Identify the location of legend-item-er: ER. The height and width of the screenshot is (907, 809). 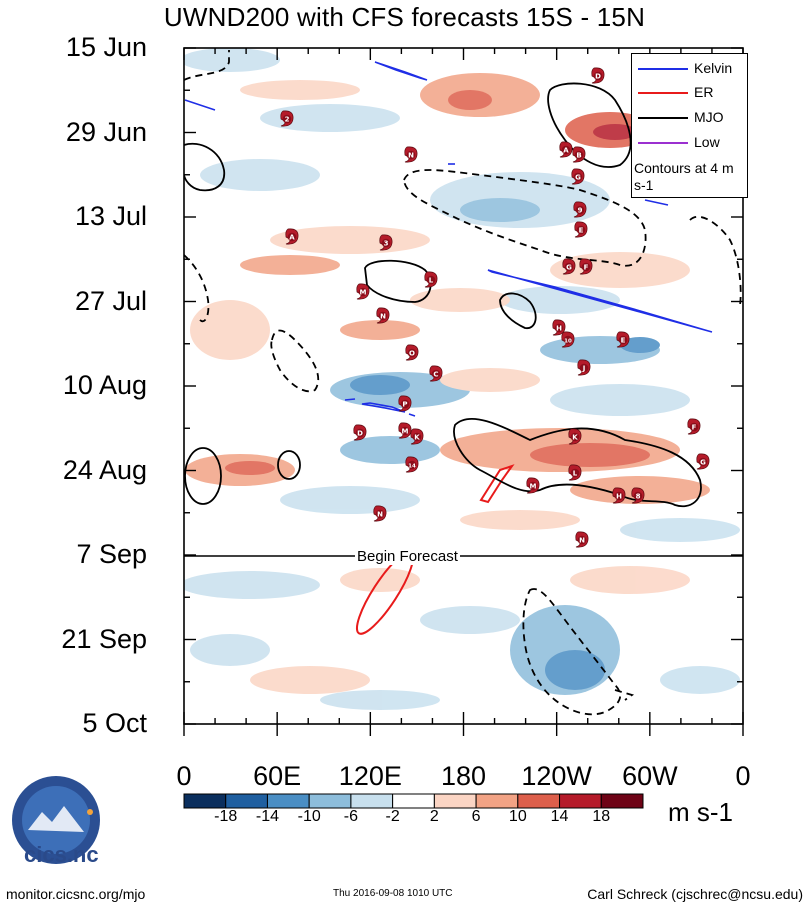
(691, 93).